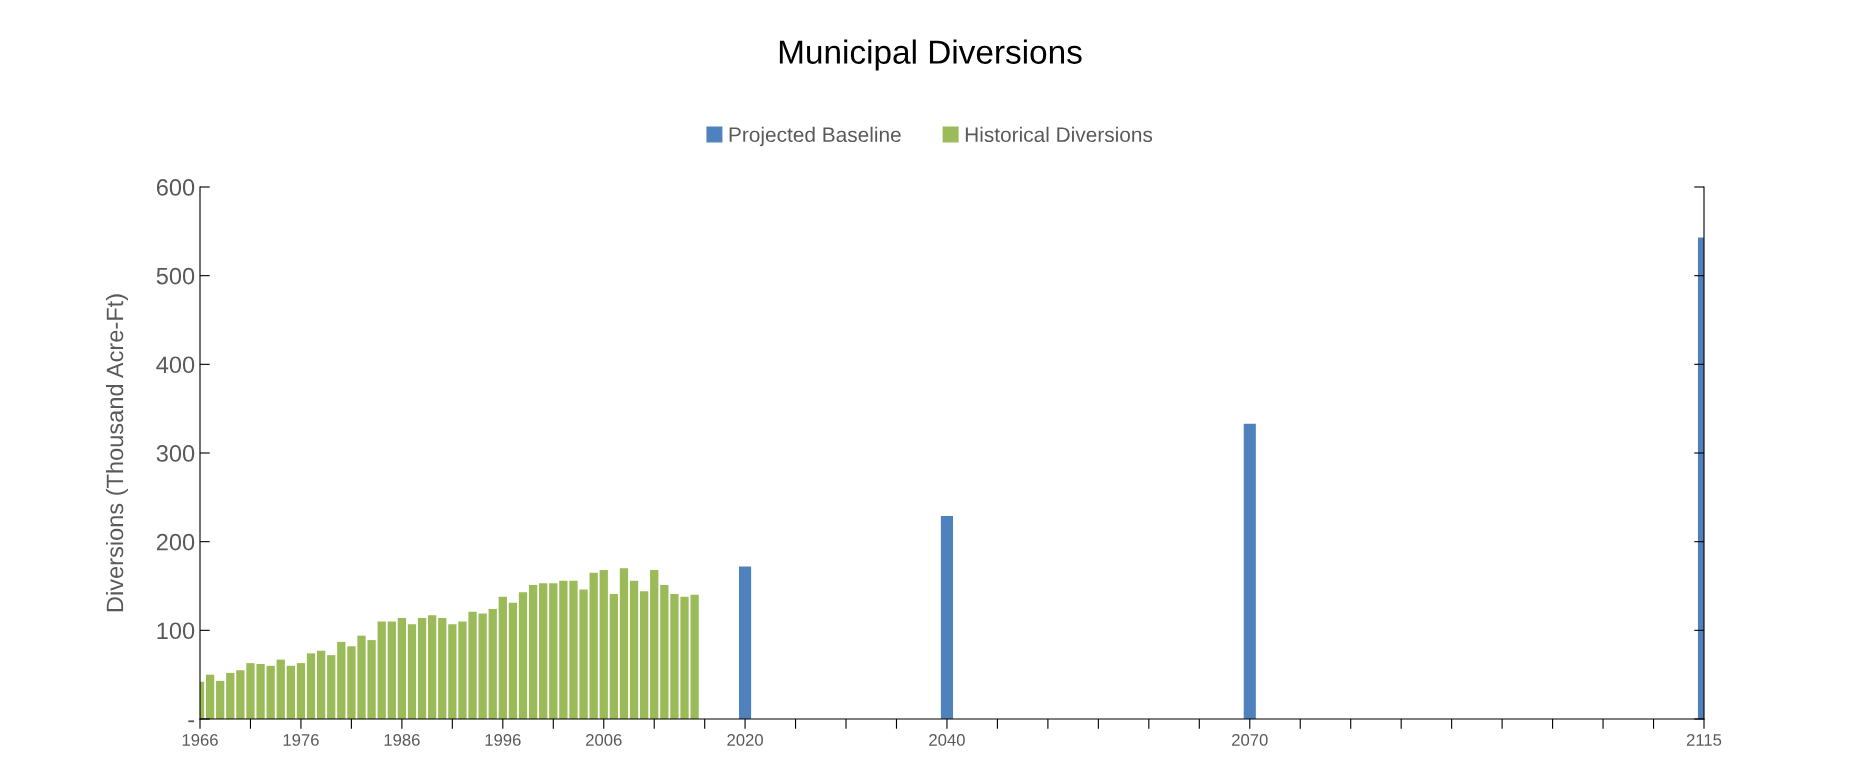 The image size is (1860, 775). Describe the element at coordinates (175, 453) in the screenshot. I see `y-tick-label: 300` at that location.